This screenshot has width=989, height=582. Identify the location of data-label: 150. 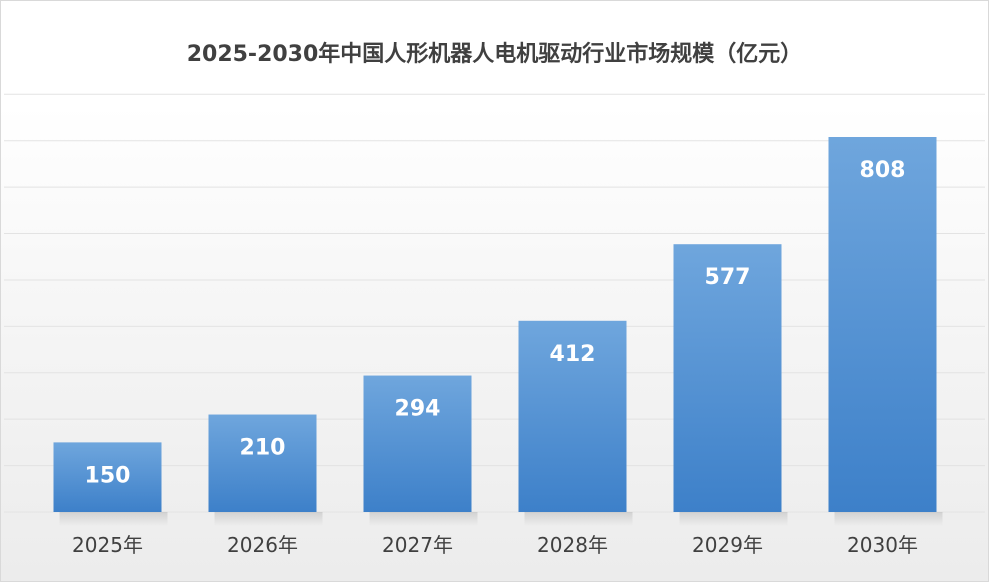
(108, 475).